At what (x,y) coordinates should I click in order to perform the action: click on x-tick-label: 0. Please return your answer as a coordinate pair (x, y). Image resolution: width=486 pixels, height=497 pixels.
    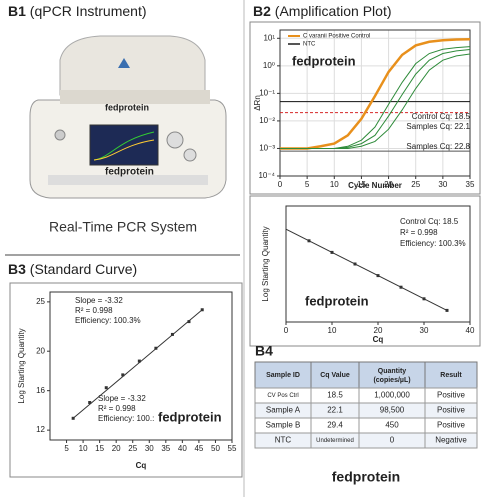
    Looking at the image, I should click on (280, 184).